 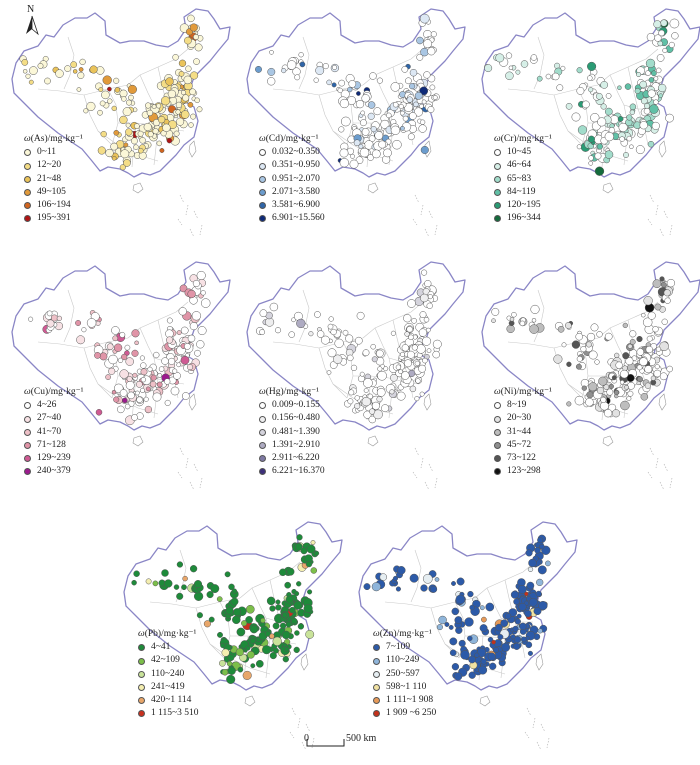 What do you see at coordinates (57, 392) in the screenshot?
I see `legend-title-unit: (Cu)/mg·kg⁻¹` at bounding box center [57, 392].